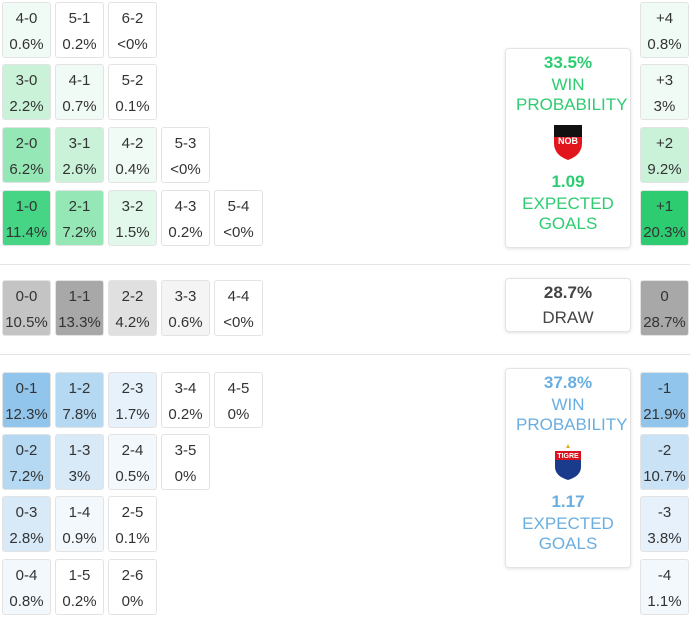 The width and height of the screenshot is (690, 618). What do you see at coordinates (568, 456) in the screenshot?
I see `logo-text: TIGRE` at bounding box center [568, 456].